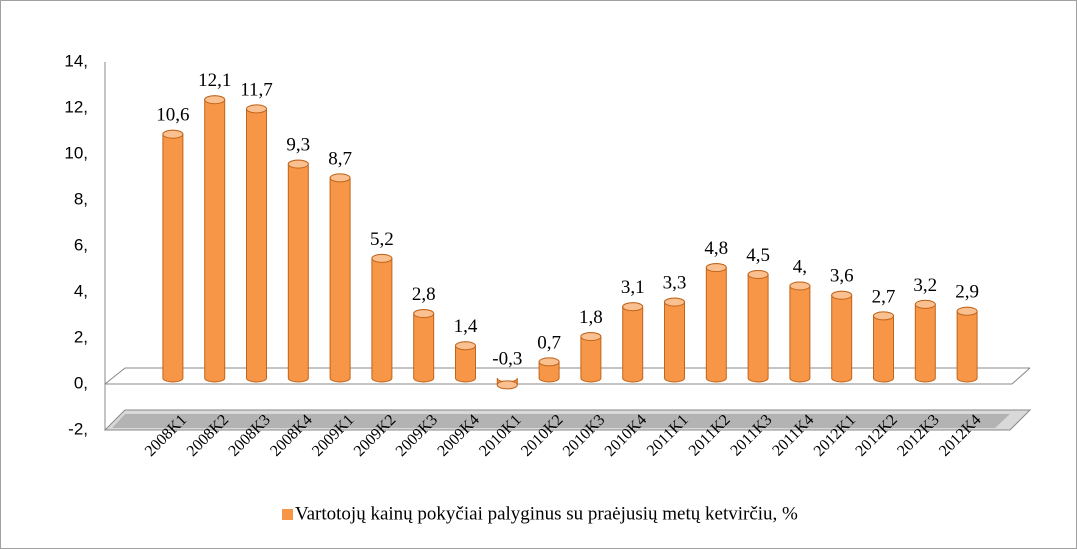 This screenshot has width=1077, height=549. What do you see at coordinates (172, 115) in the screenshot?
I see `value-label: 10,6` at bounding box center [172, 115].